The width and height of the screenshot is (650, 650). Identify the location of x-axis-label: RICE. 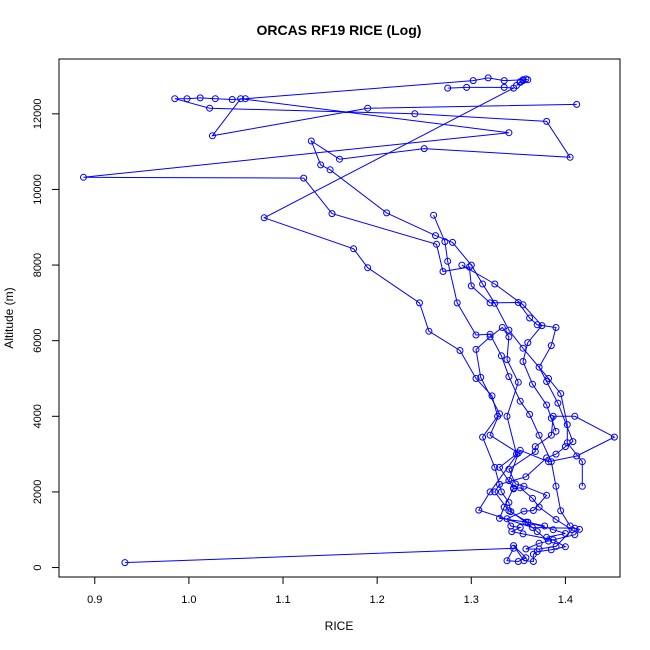
(339, 626).